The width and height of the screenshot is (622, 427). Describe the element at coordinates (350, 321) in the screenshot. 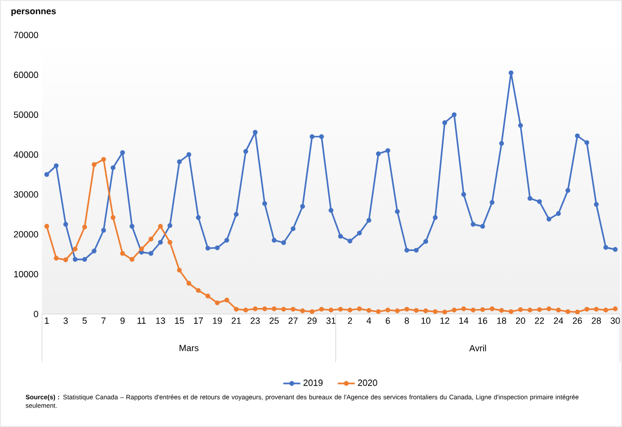

I see `x-tick-label: 2` at that location.